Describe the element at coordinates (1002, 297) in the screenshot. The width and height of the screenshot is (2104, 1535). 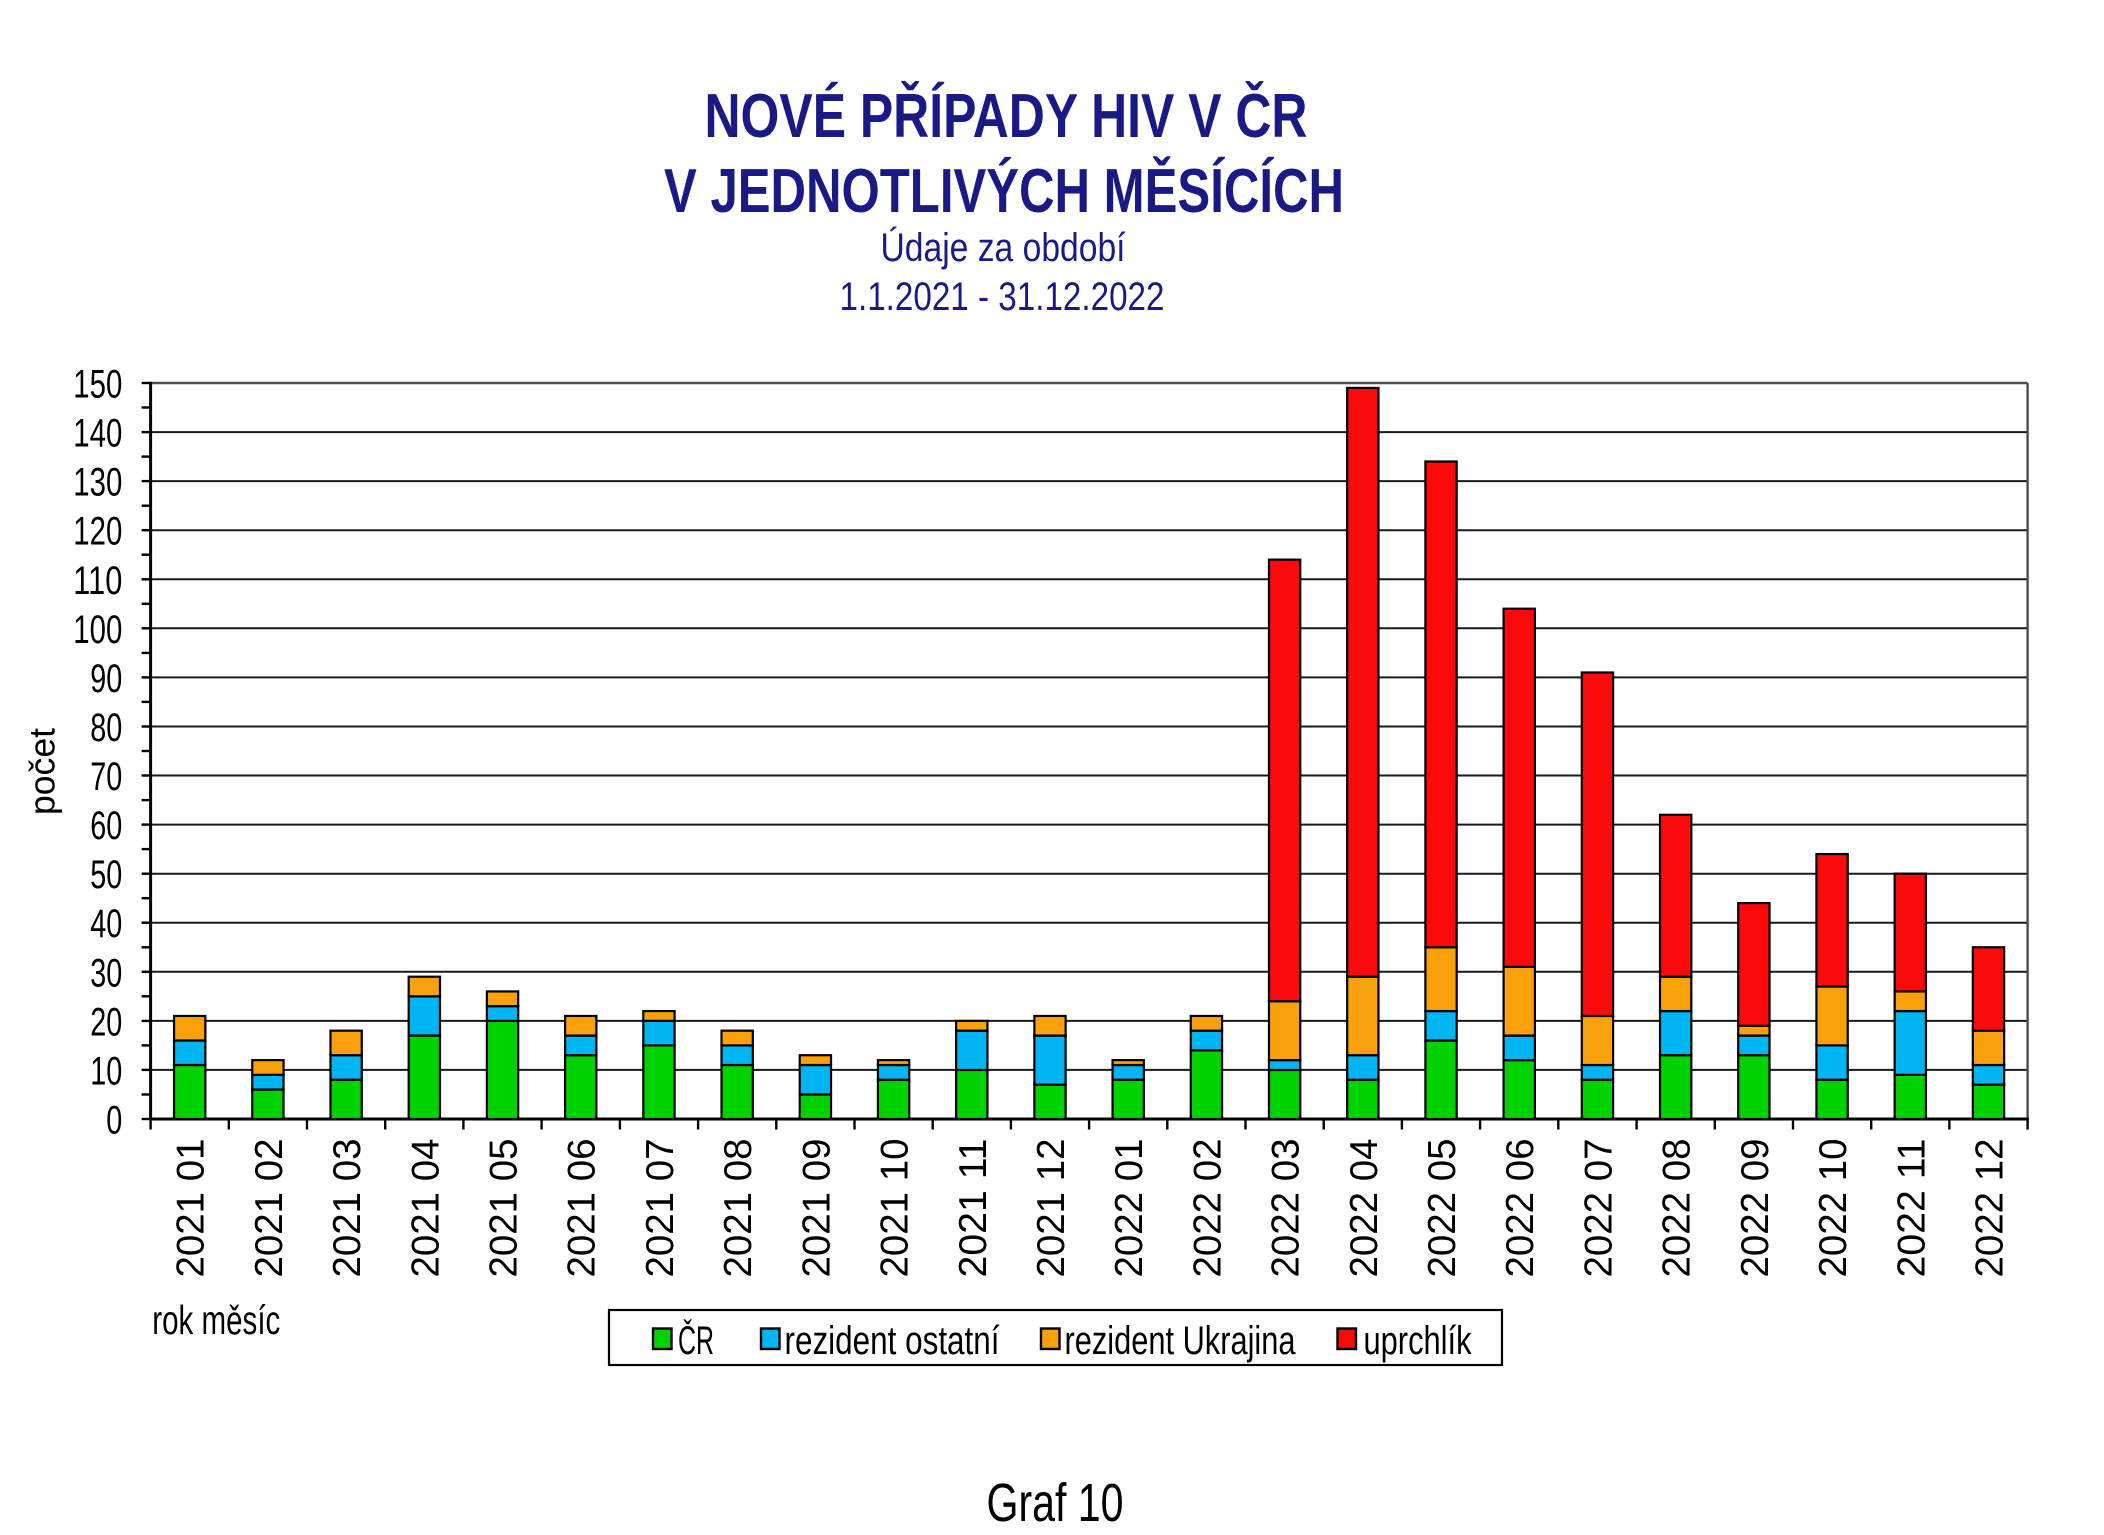
I see `svg-text: 1.1.2021 - 31.12.2022` at that location.